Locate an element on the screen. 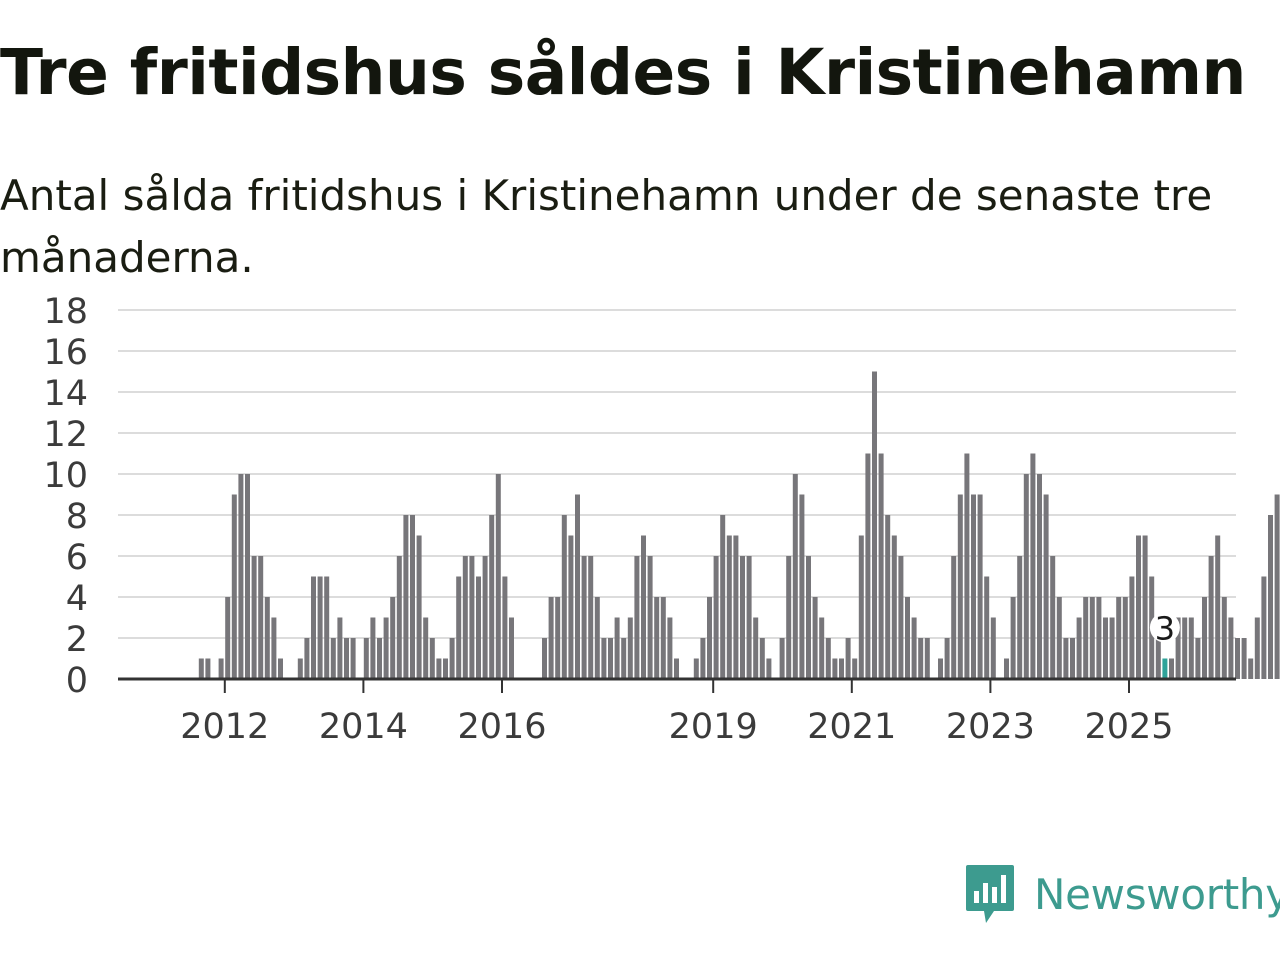  brand-name: Newsworthy is located at coordinates (1157, 894).